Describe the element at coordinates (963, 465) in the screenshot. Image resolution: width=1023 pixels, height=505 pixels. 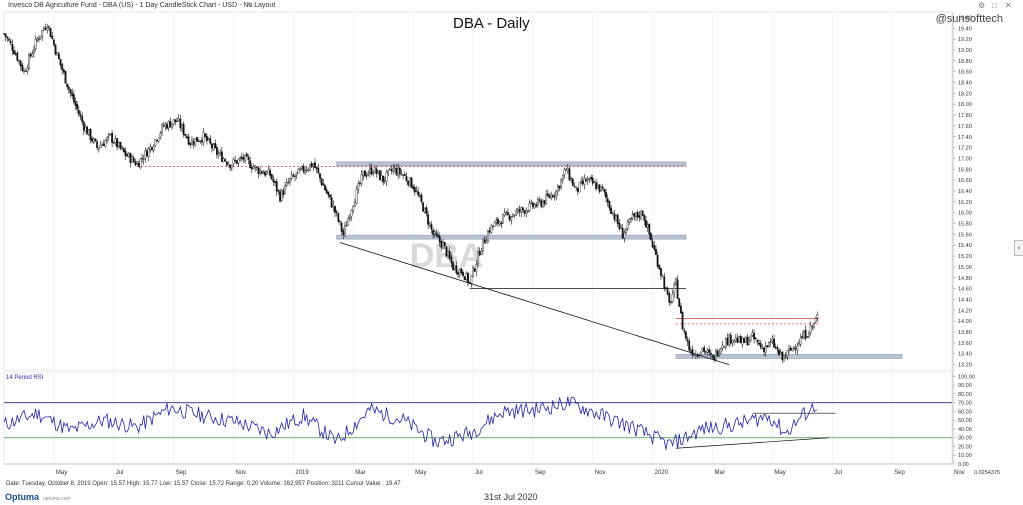
I see `rsi-tick-label: 0.00` at that location.